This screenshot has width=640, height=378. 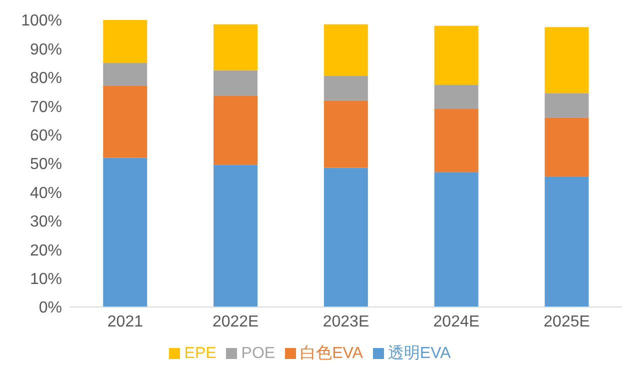 What do you see at coordinates (46, 279) in the screenshot?
I see `y-tick-label: 10%` at bounding box center [46, 279].